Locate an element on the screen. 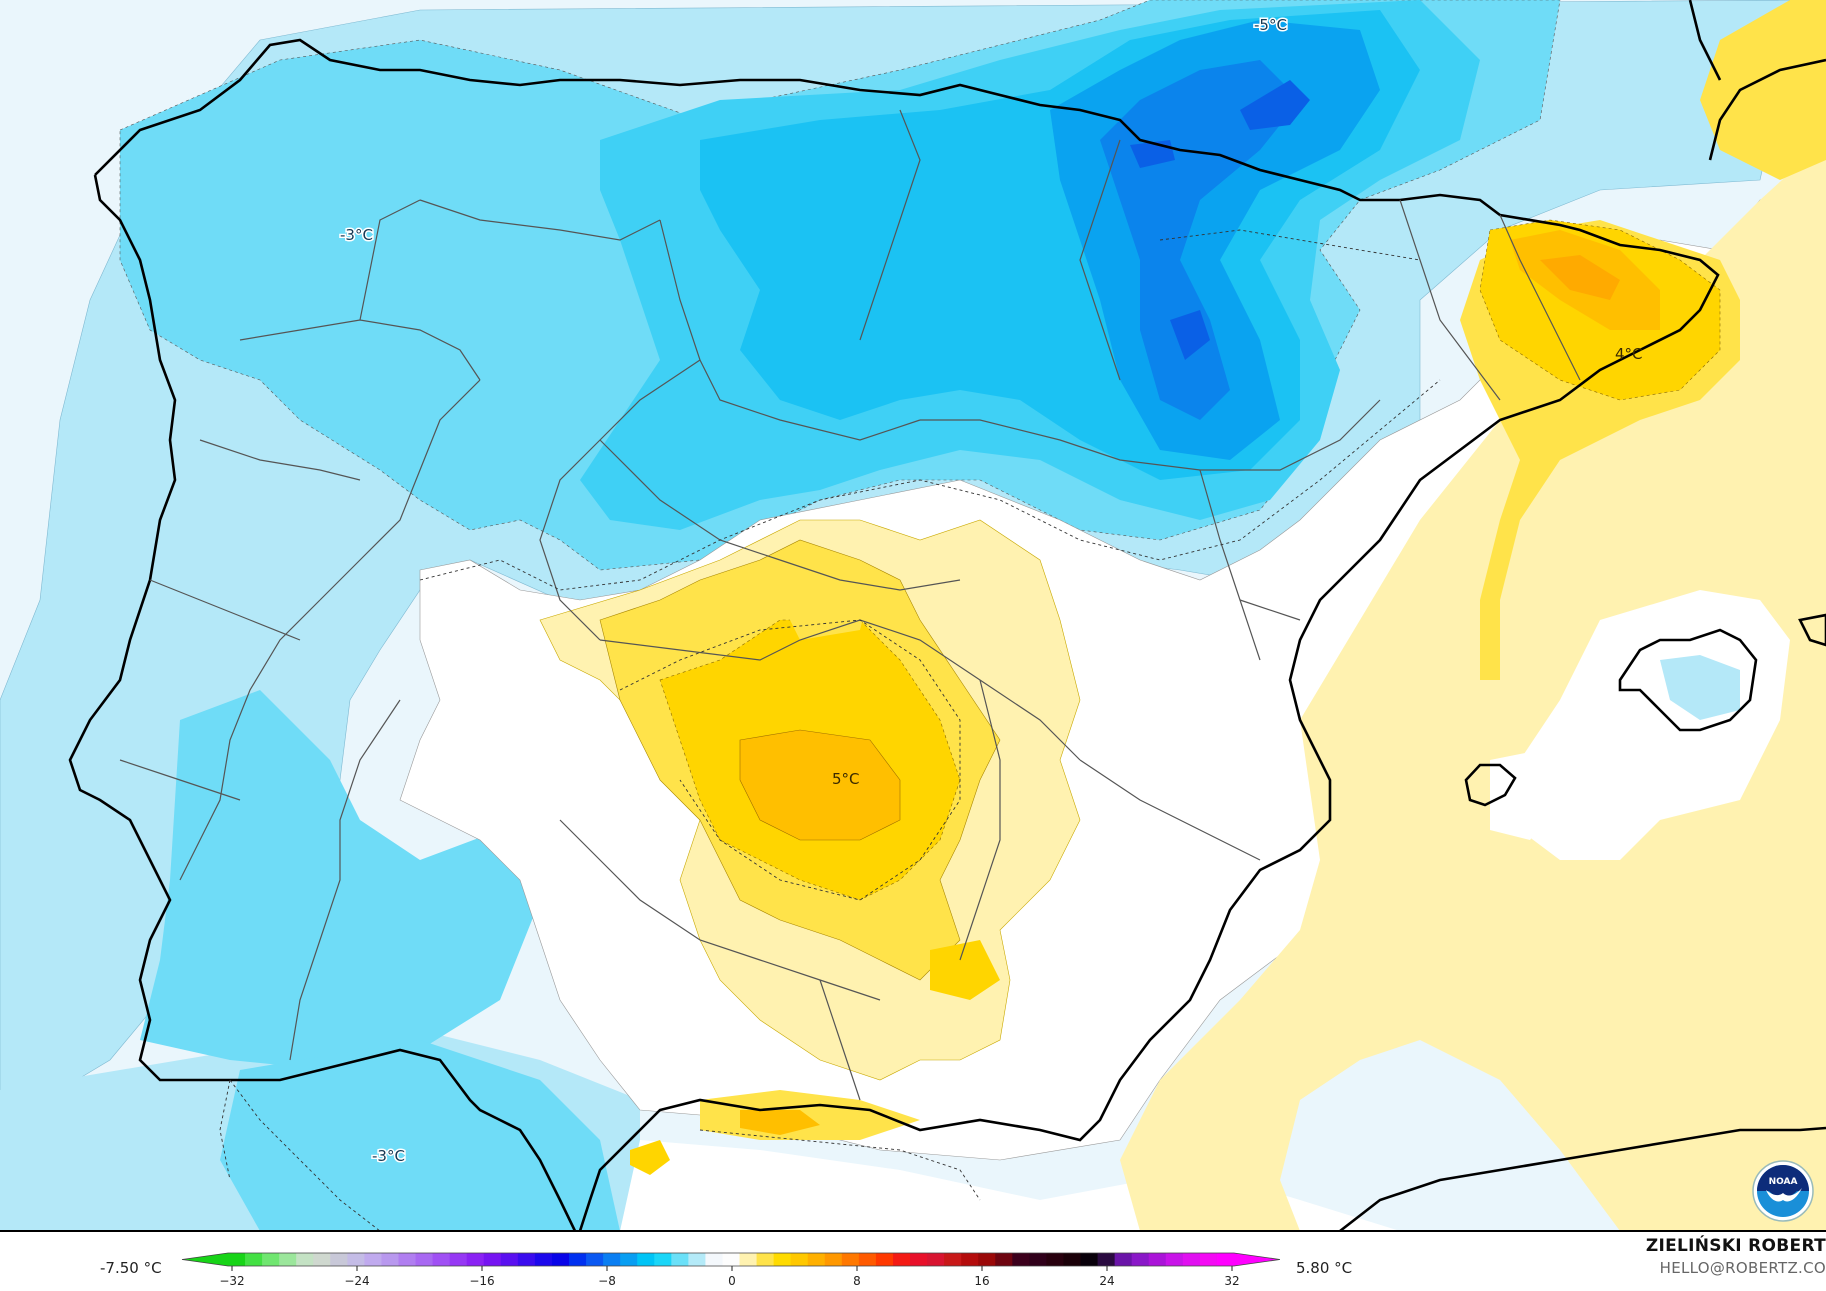 Image resolution: width=1826 pixels, height=1291 pixels. colorbar-tick-label: −16 is located at coordinates (481, 1280).